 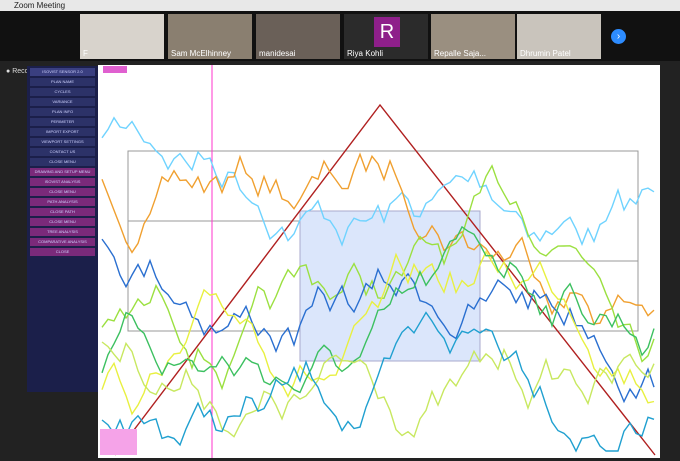 What do you see at coordinates (62, 182) in the screenshot?
I see `panel-item: ISOVIST ANALYSIS` at bounding box center [62, 182].